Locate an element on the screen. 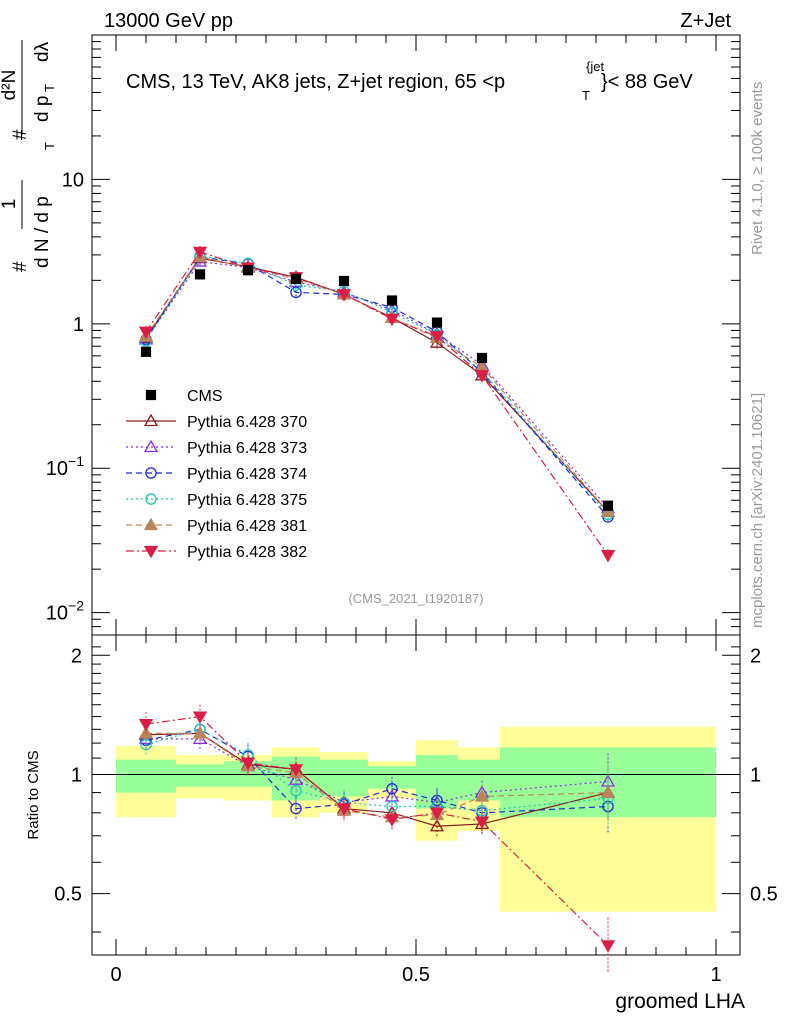  svg-text: d N / d p is located at coordinates (42, 232).